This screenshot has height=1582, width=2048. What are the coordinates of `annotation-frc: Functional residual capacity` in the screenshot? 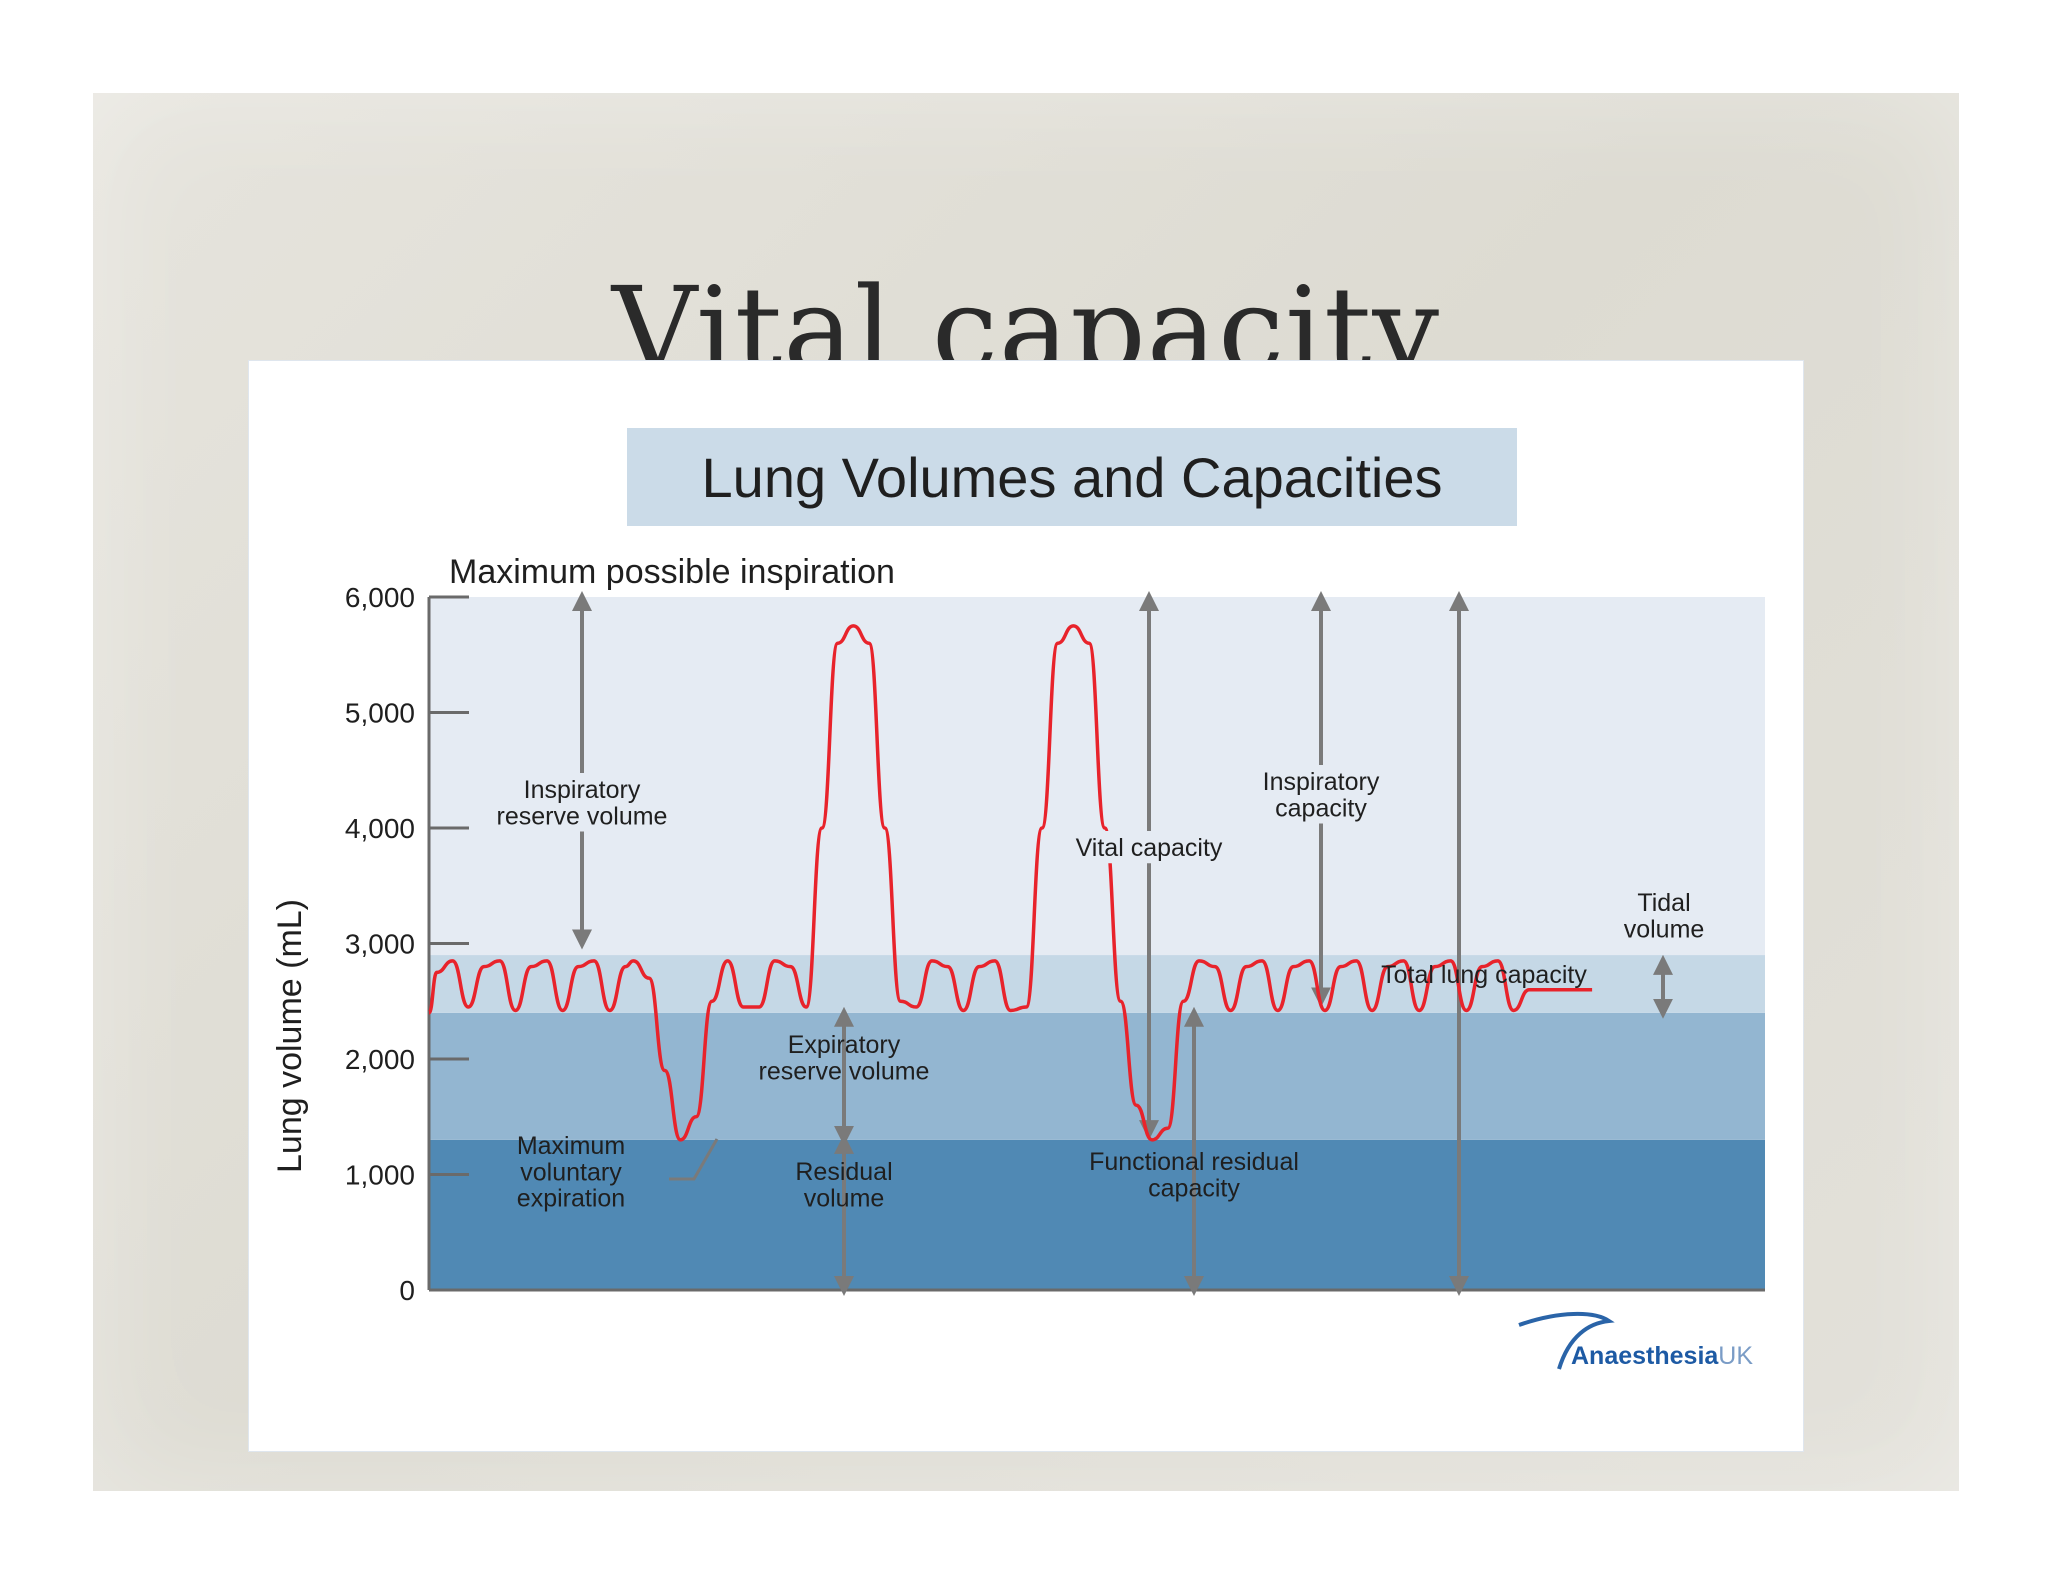 It's located at (1194, 1175).